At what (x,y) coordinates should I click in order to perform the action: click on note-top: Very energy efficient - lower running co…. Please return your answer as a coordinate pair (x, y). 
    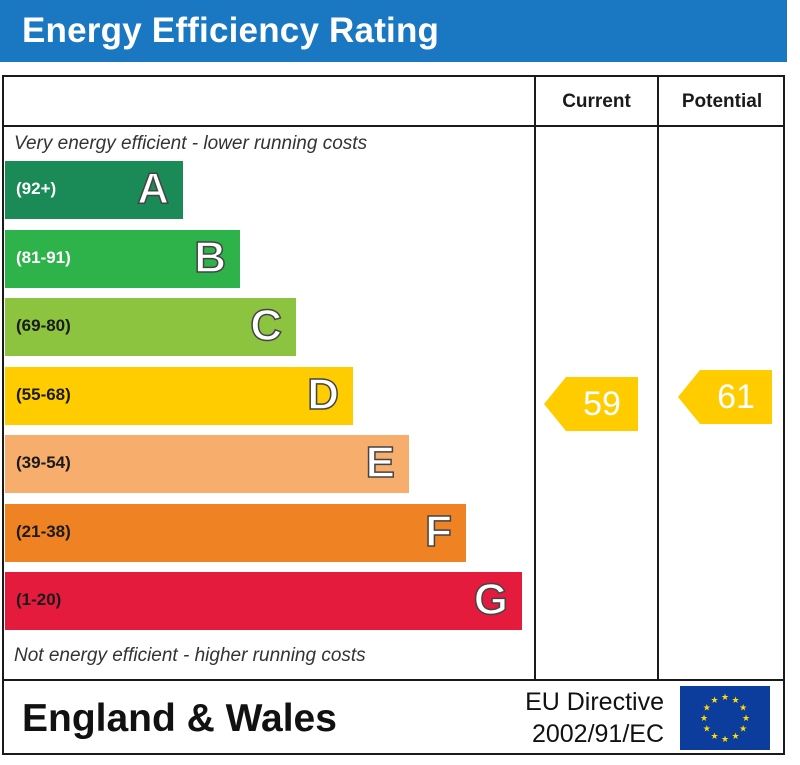
    Looking at the image, I should click on (191, 143).